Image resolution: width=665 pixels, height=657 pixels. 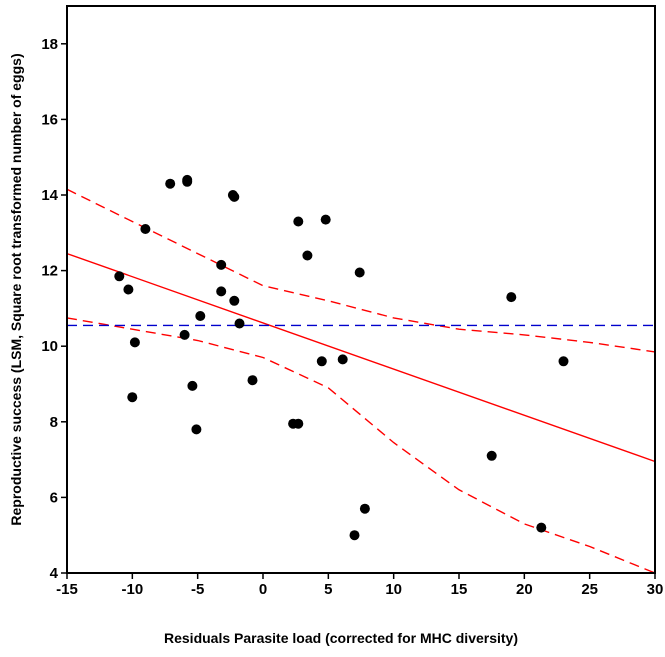 What do you see at coordinates (49, 271) in the screenshot?
I see `y-tick-label: 12` at bounding box center [49, 271].